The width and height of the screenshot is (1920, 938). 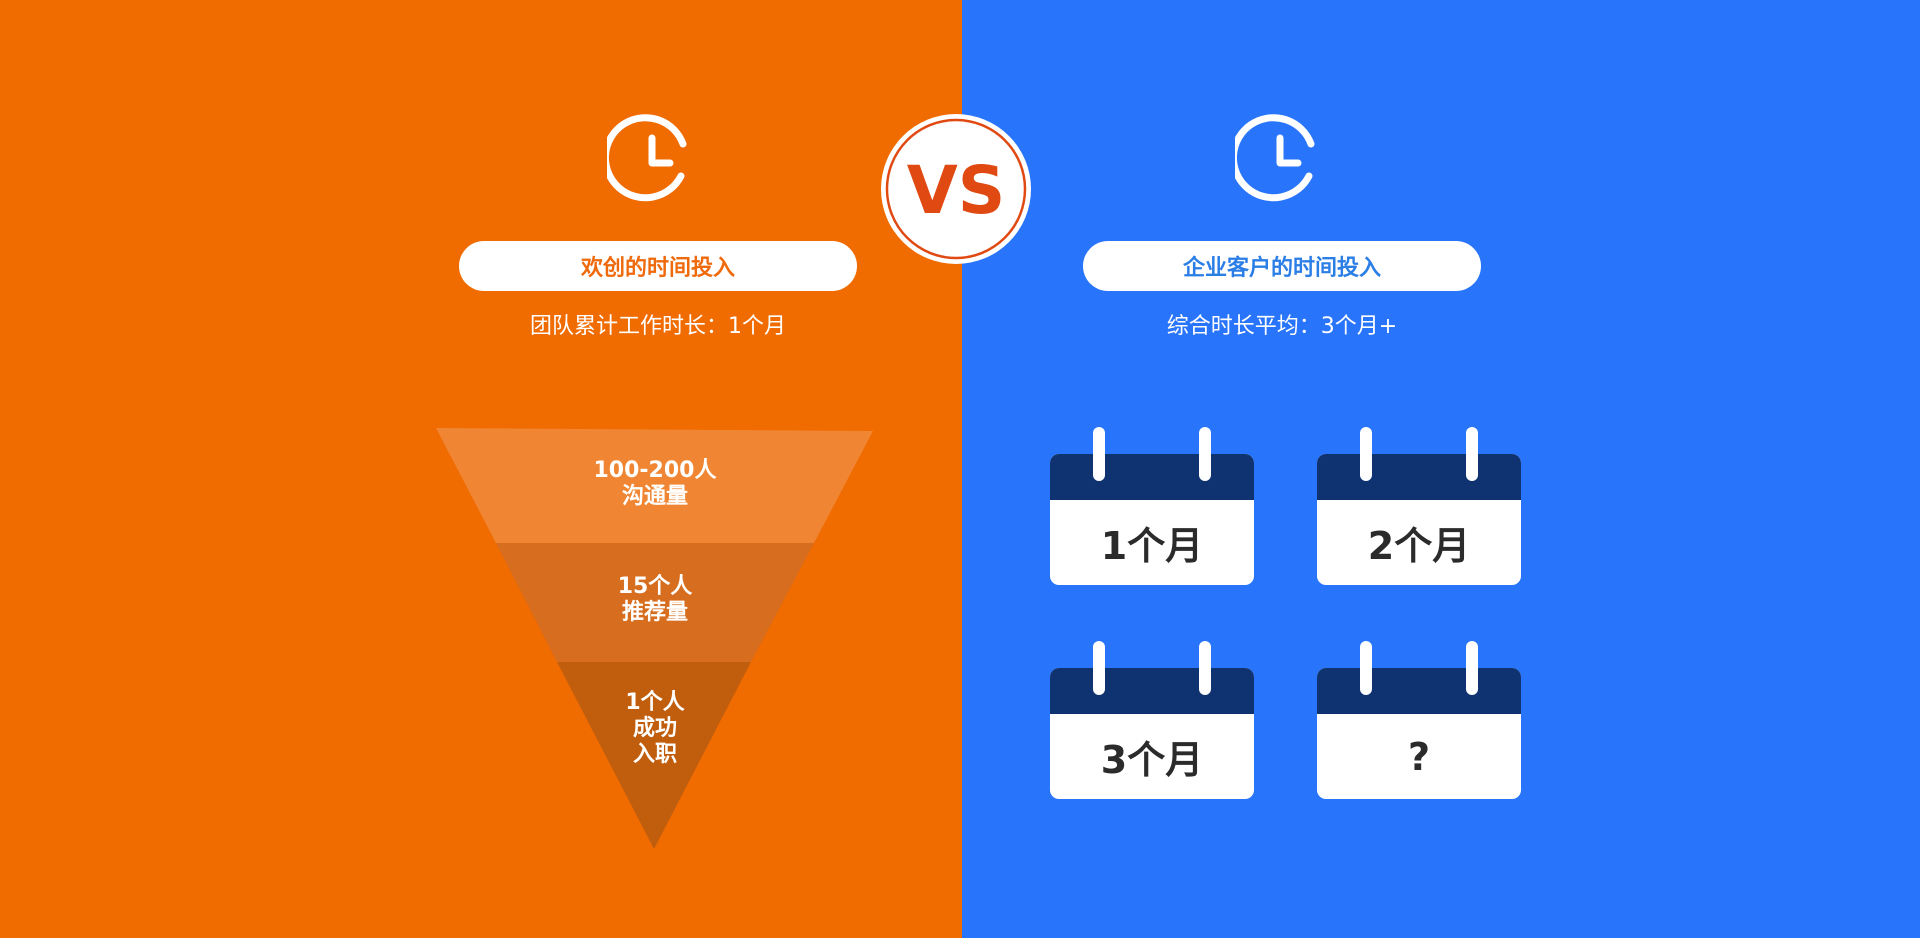 I want to click on calendar-icon: 3个月, so click(x=1152, y=721).